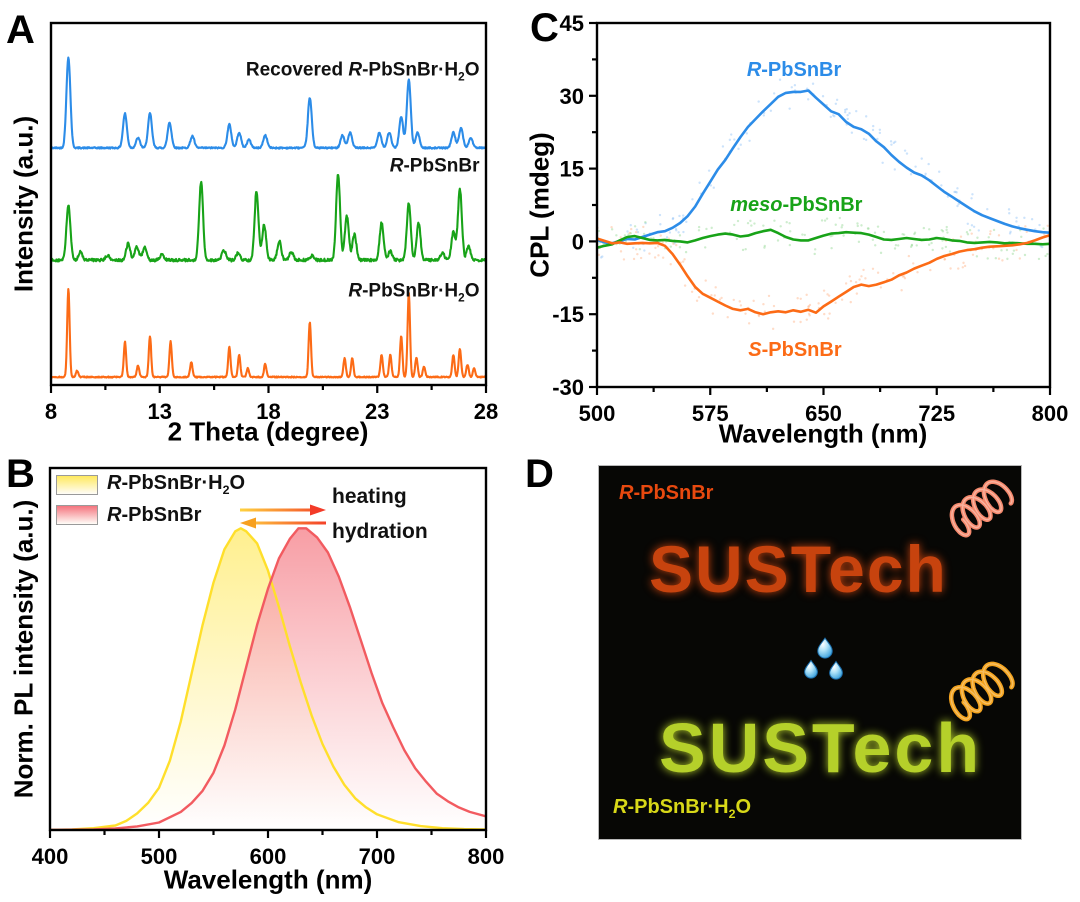 The height and width of the screenshot is (902, 1080). Describe the element at coordinates (936, 413) in the screenshot. I see `svg-text: 725` at that location.